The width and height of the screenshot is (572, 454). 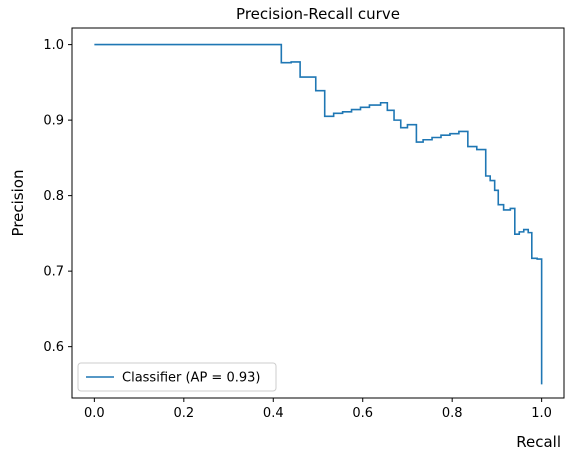 I want to click on x-tick-label: 0.4, so click(x=273, y=413).